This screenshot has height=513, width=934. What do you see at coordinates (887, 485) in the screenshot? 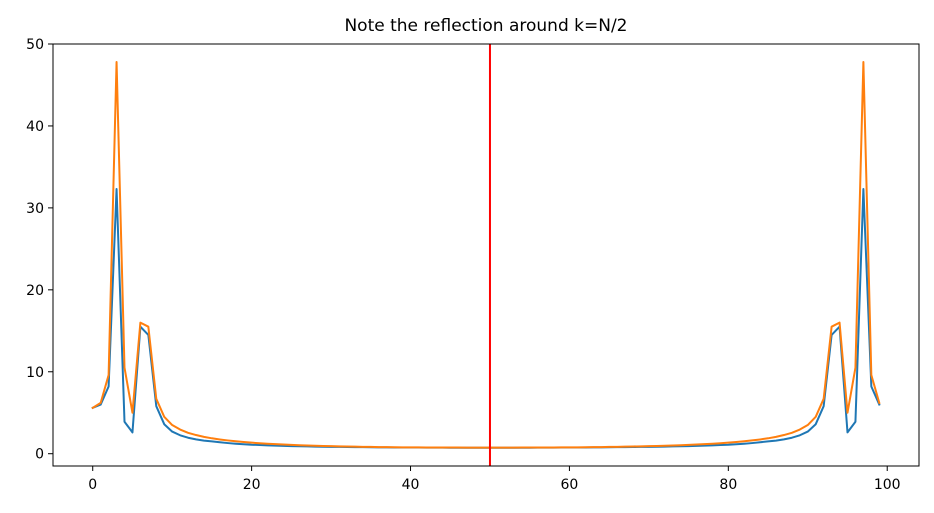
I see `x-tick-label: 100` at bounding box center [887, 485].